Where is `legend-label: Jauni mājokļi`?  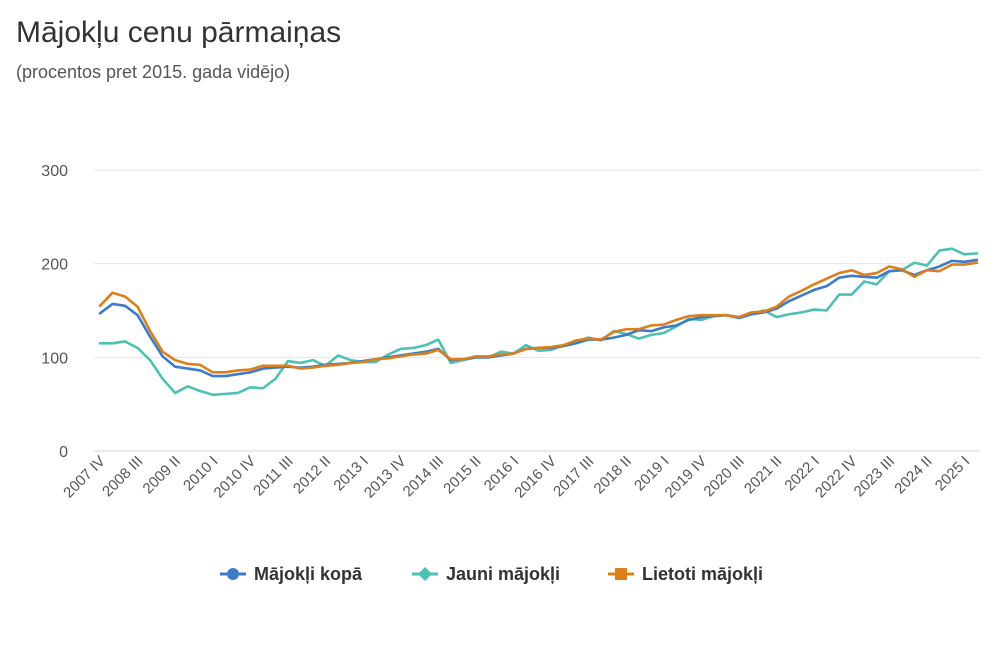 legend-label: Jauni mājokļi is located at coordinates (503, 574).